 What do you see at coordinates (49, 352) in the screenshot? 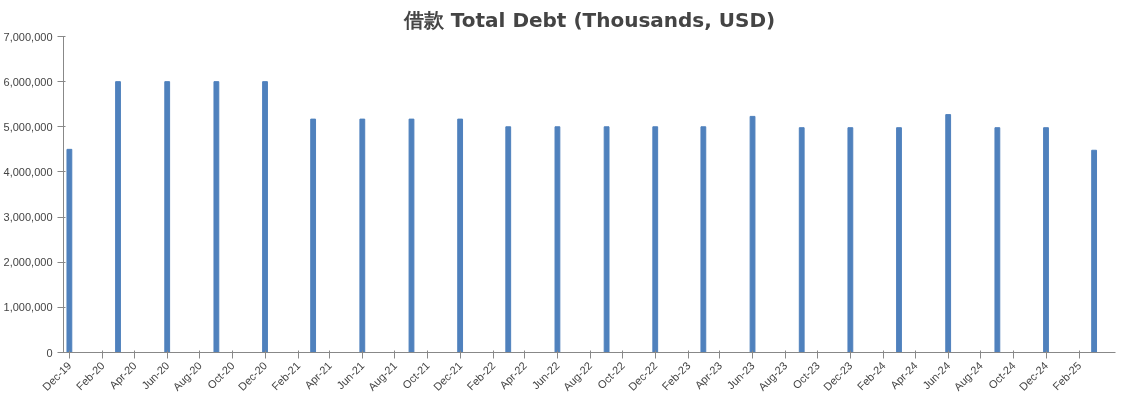
I see `y-tick-label: 0` at bounding box center [49, 352].